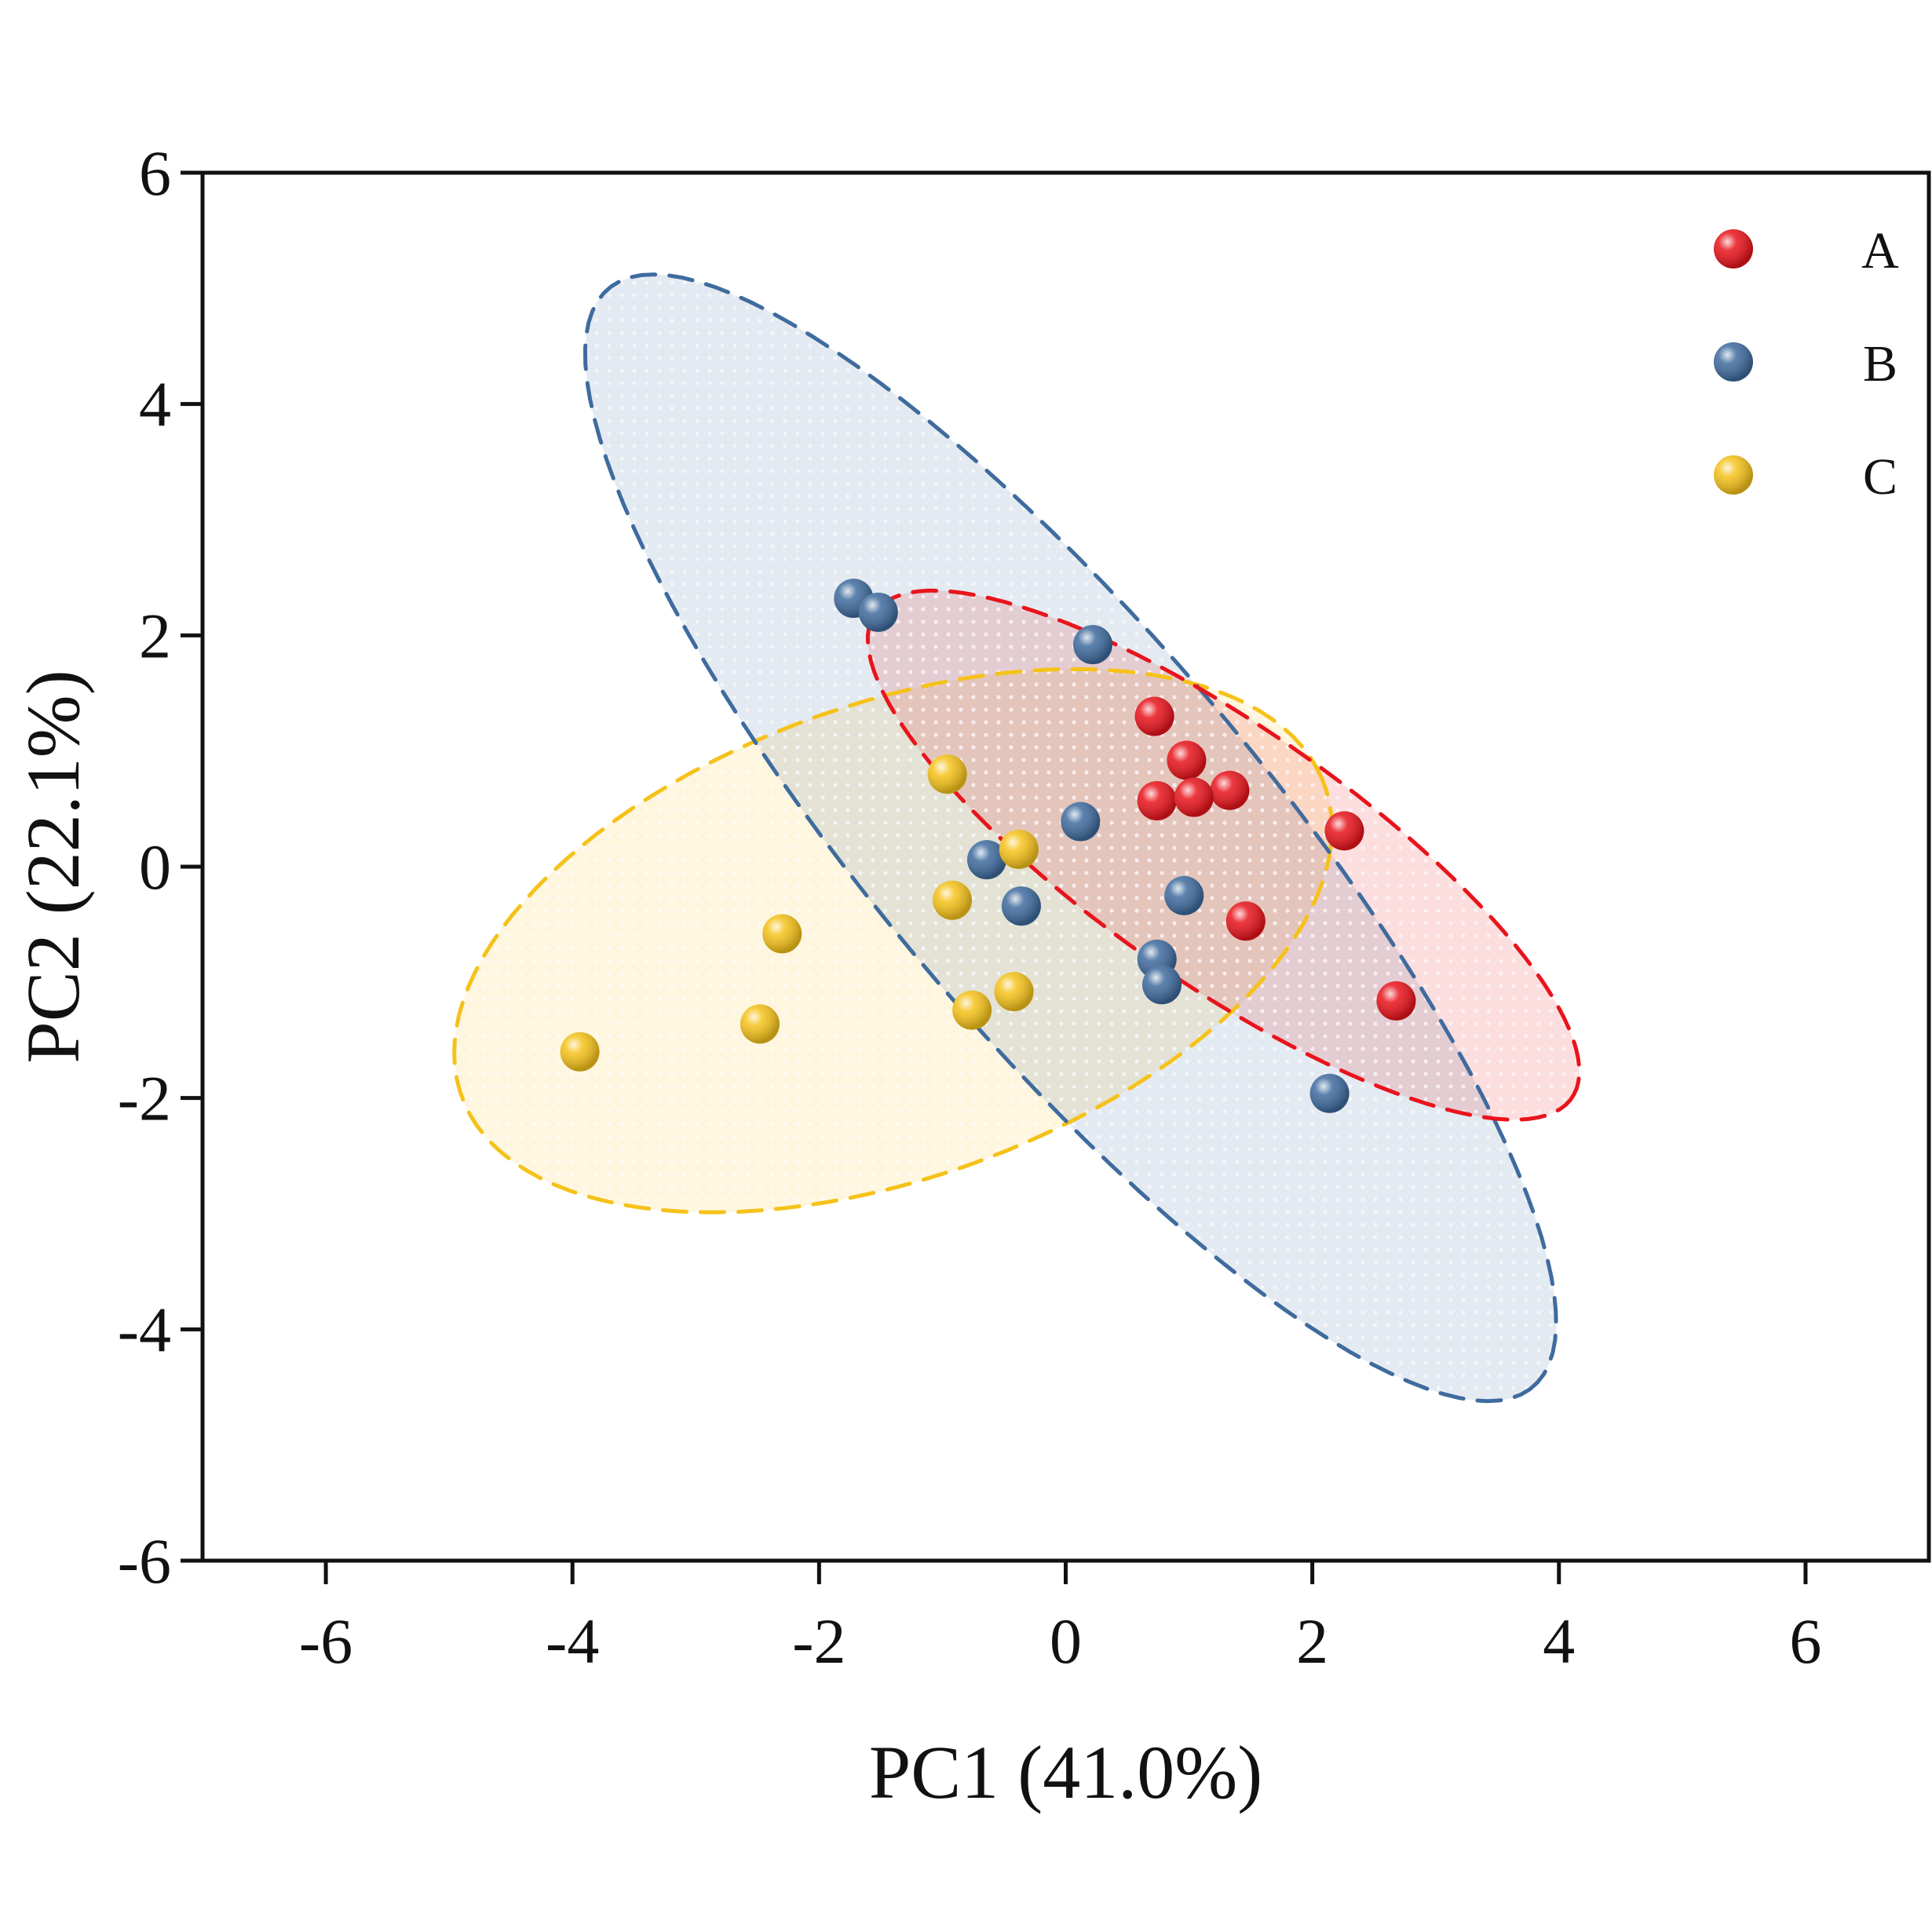 This screenshot has width=1932, height=1932. I want to click on y-tick-label: 4, so click(155, 404).